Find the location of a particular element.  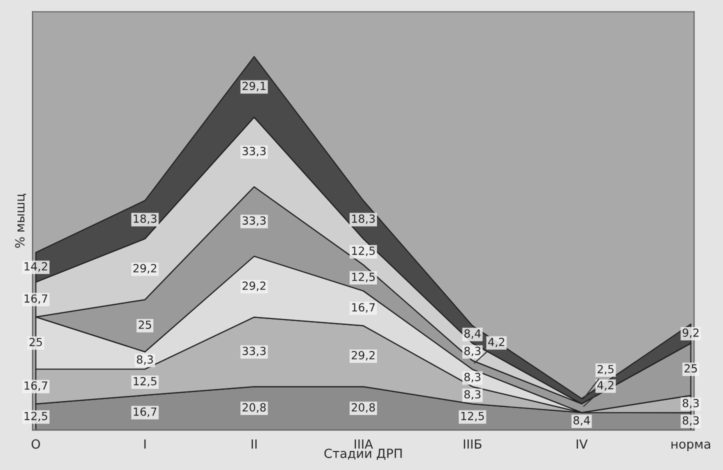

x-tick-label: норма is located at coordinates (691, 447).